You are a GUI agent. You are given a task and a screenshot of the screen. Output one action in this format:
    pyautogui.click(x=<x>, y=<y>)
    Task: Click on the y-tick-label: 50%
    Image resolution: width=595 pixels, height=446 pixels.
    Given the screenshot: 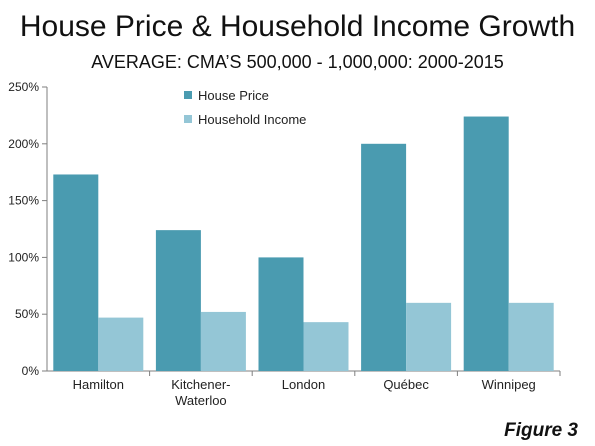 What is the action you would take?
    pyautogui.click(x=27, y=314)
    